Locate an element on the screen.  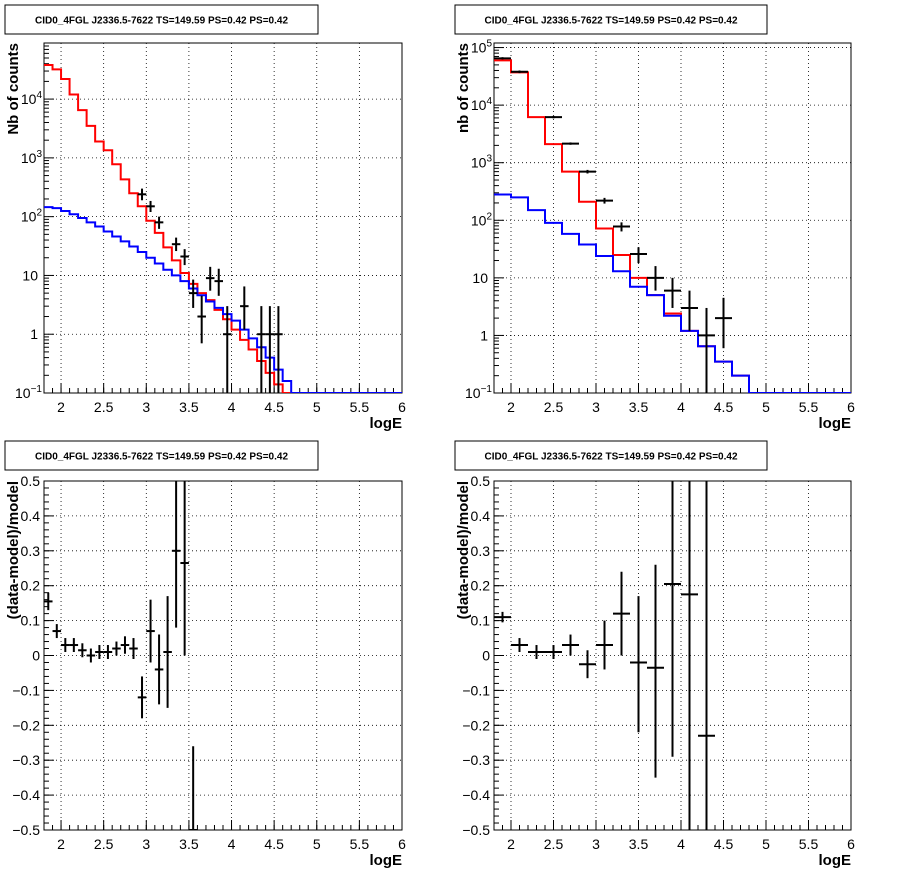
y-tick-label: 10² is located at coordinates (32, 216).